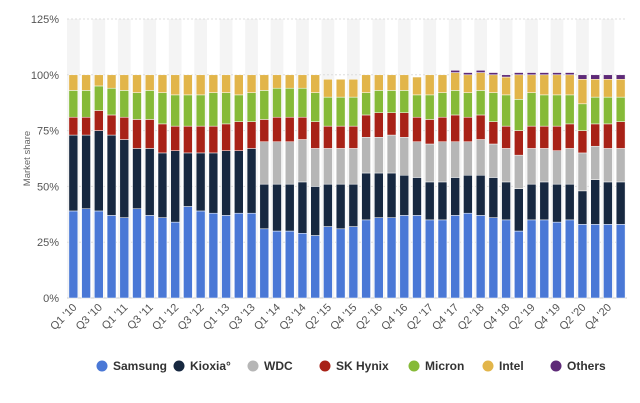  I want to click on legend-item: Micron, so click(436, 366).